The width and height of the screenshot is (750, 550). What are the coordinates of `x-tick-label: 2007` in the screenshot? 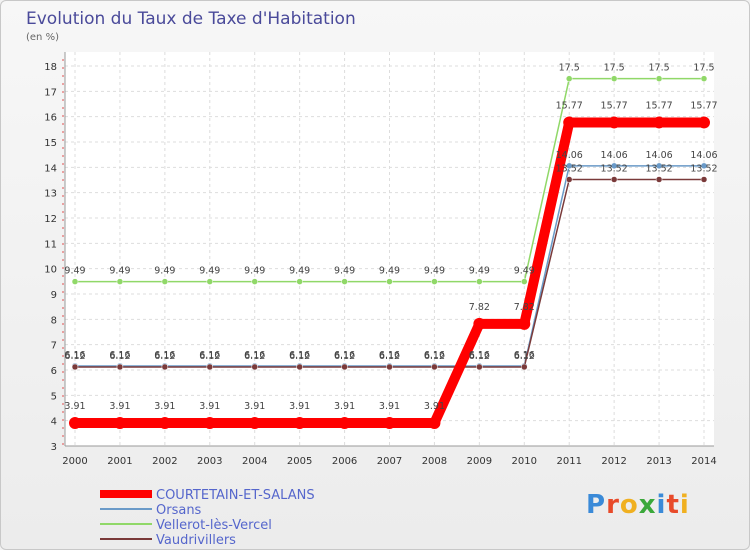 It's located at (389, 461).